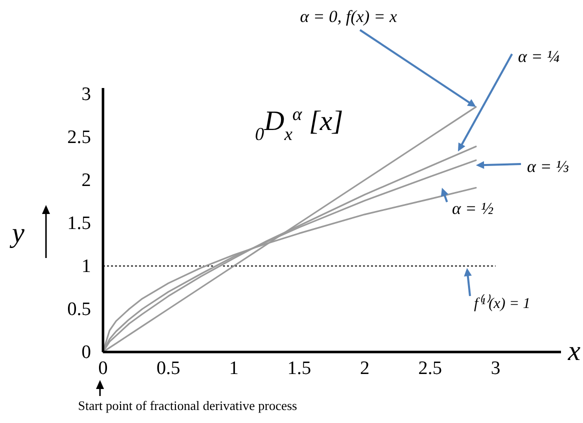 The height and width of the screenshot is (423, 583). Describe the element at coordinates (86, 181) in the screenshot. I see `y-tick-label: 2` at that location.